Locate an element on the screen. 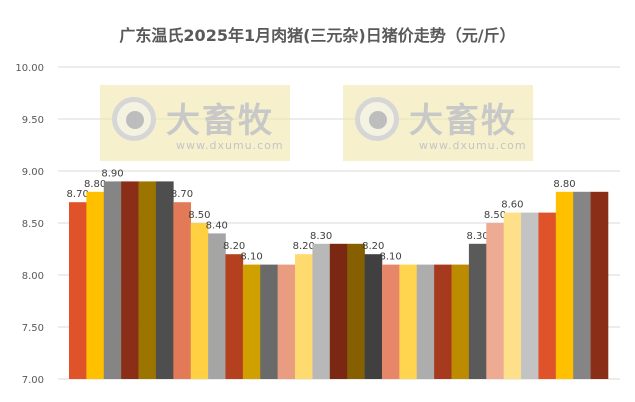 This screenshot has width=635, height=402. y-tick-label: 8.00 is located at coordinates (33, 276).